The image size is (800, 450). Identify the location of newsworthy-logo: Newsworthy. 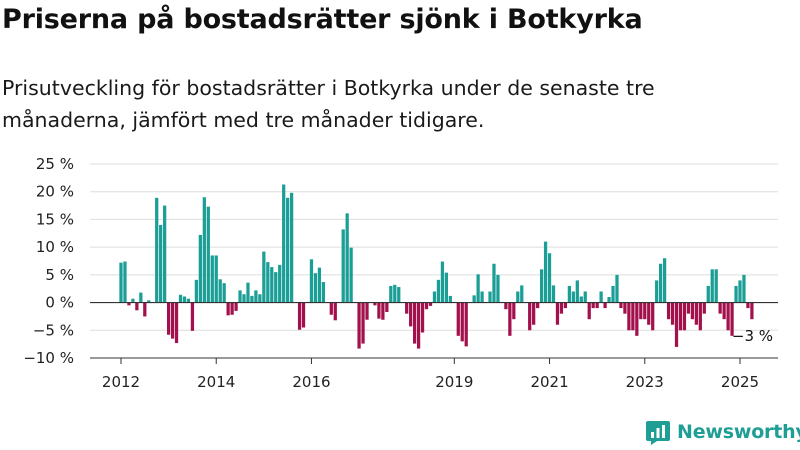
(722, 432).